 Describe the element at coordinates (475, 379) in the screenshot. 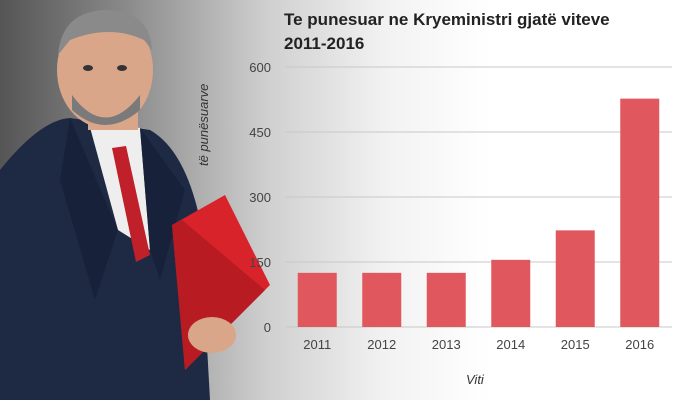

I see `x-axis-label: Viti` at that location.